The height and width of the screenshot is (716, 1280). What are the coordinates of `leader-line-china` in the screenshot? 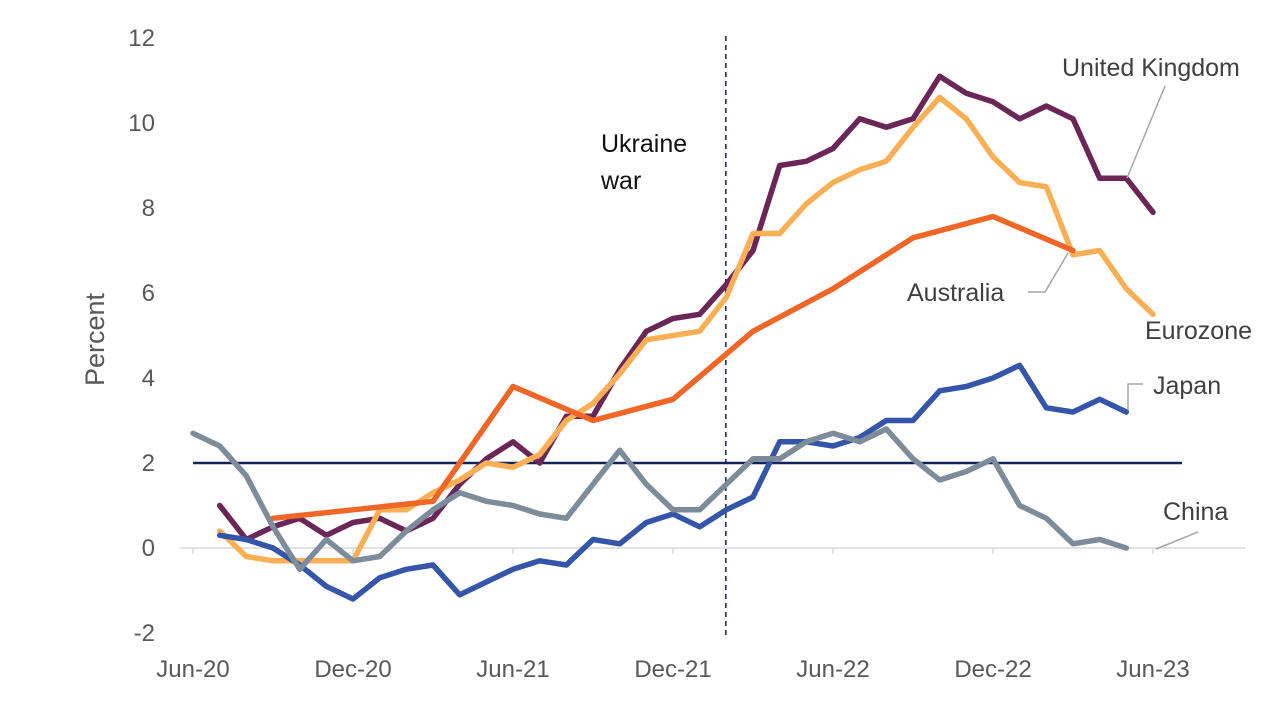 It's located at (1177, 540).